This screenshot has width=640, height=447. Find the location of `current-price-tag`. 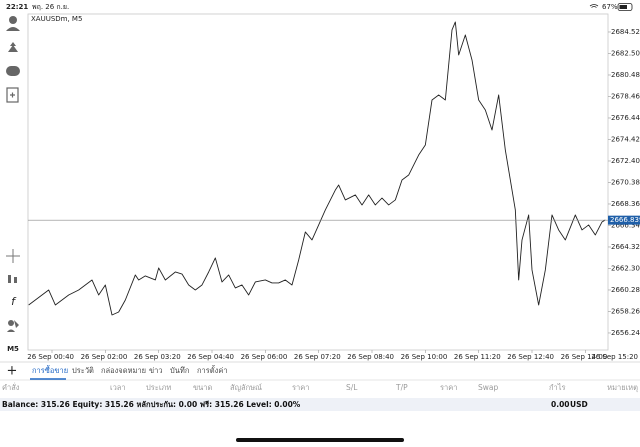

current-price-tag is located at coordinates (624, 220).